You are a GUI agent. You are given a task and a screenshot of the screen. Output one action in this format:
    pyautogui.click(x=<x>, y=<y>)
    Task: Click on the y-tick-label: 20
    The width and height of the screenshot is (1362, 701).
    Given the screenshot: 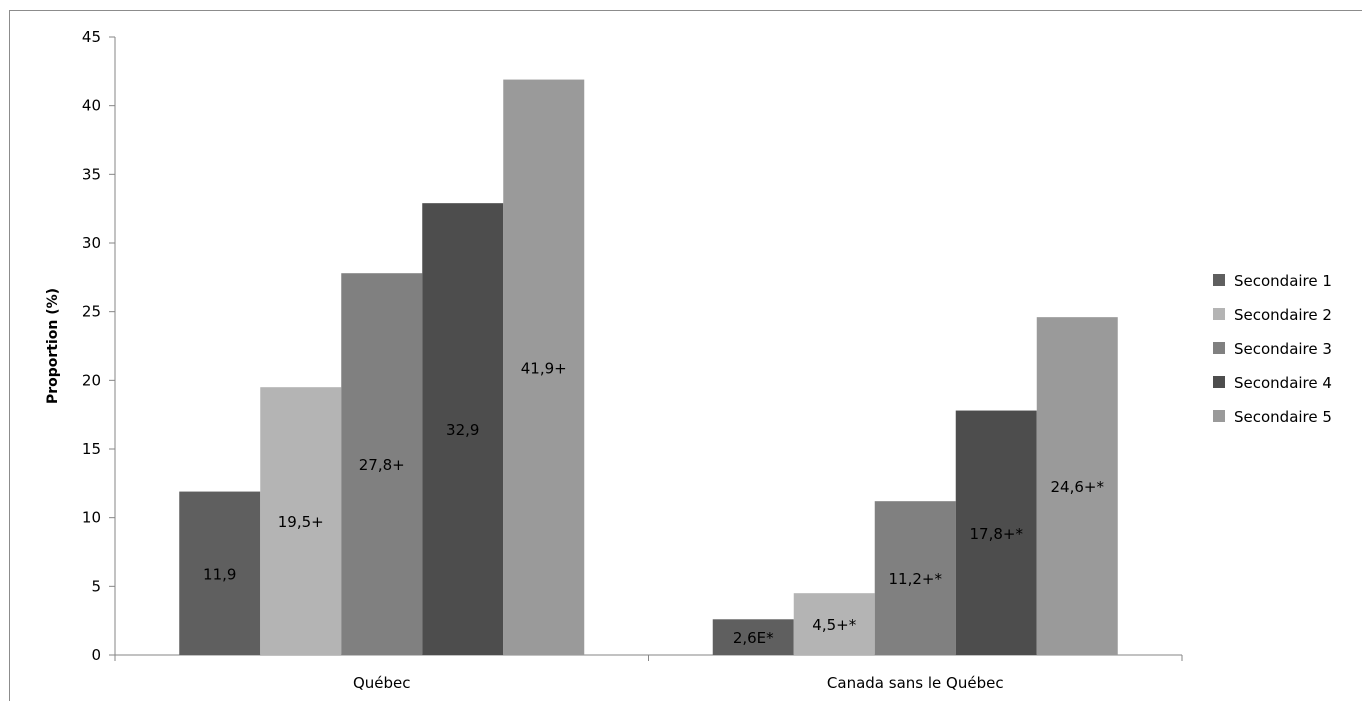 What is the action you would take?
    pyautogui.click(x=91, y=380)
    